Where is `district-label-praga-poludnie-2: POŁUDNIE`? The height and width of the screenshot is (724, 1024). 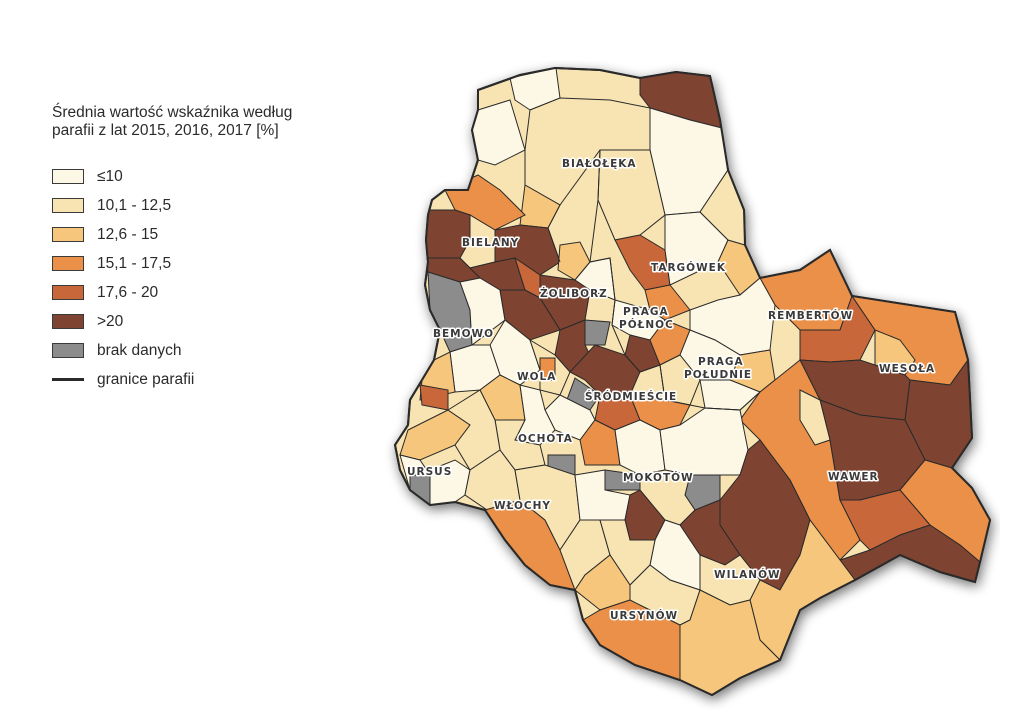 district-label-praga-poludnie-2: POŁUDNIE is located at coordinates (718, 375).